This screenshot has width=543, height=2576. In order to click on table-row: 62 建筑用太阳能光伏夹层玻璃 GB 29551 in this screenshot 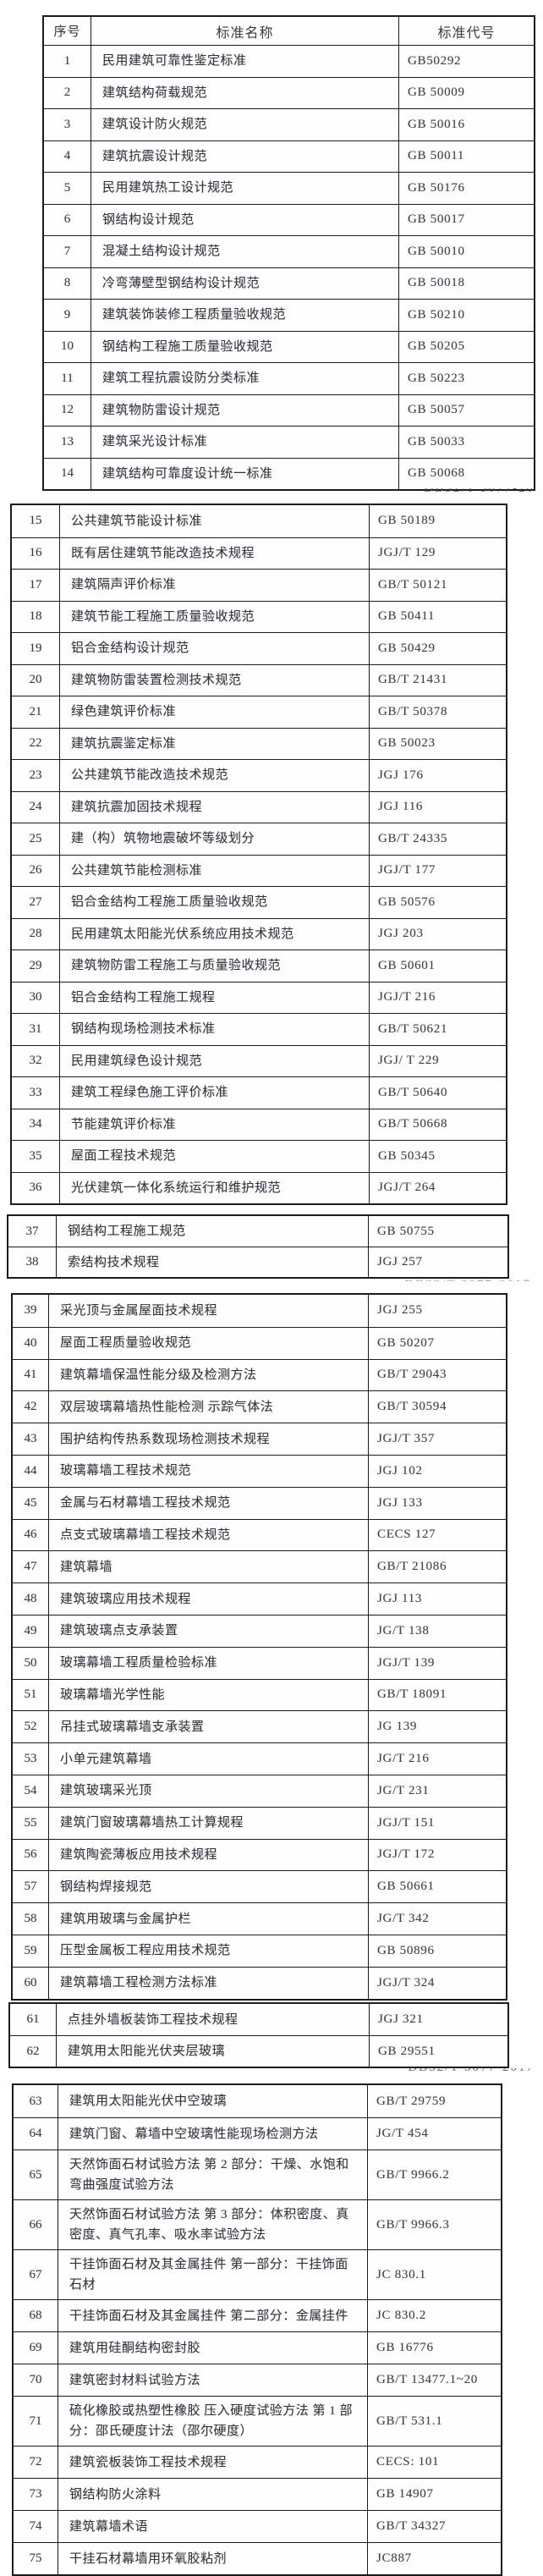, I will do `click(258, 2051)`.